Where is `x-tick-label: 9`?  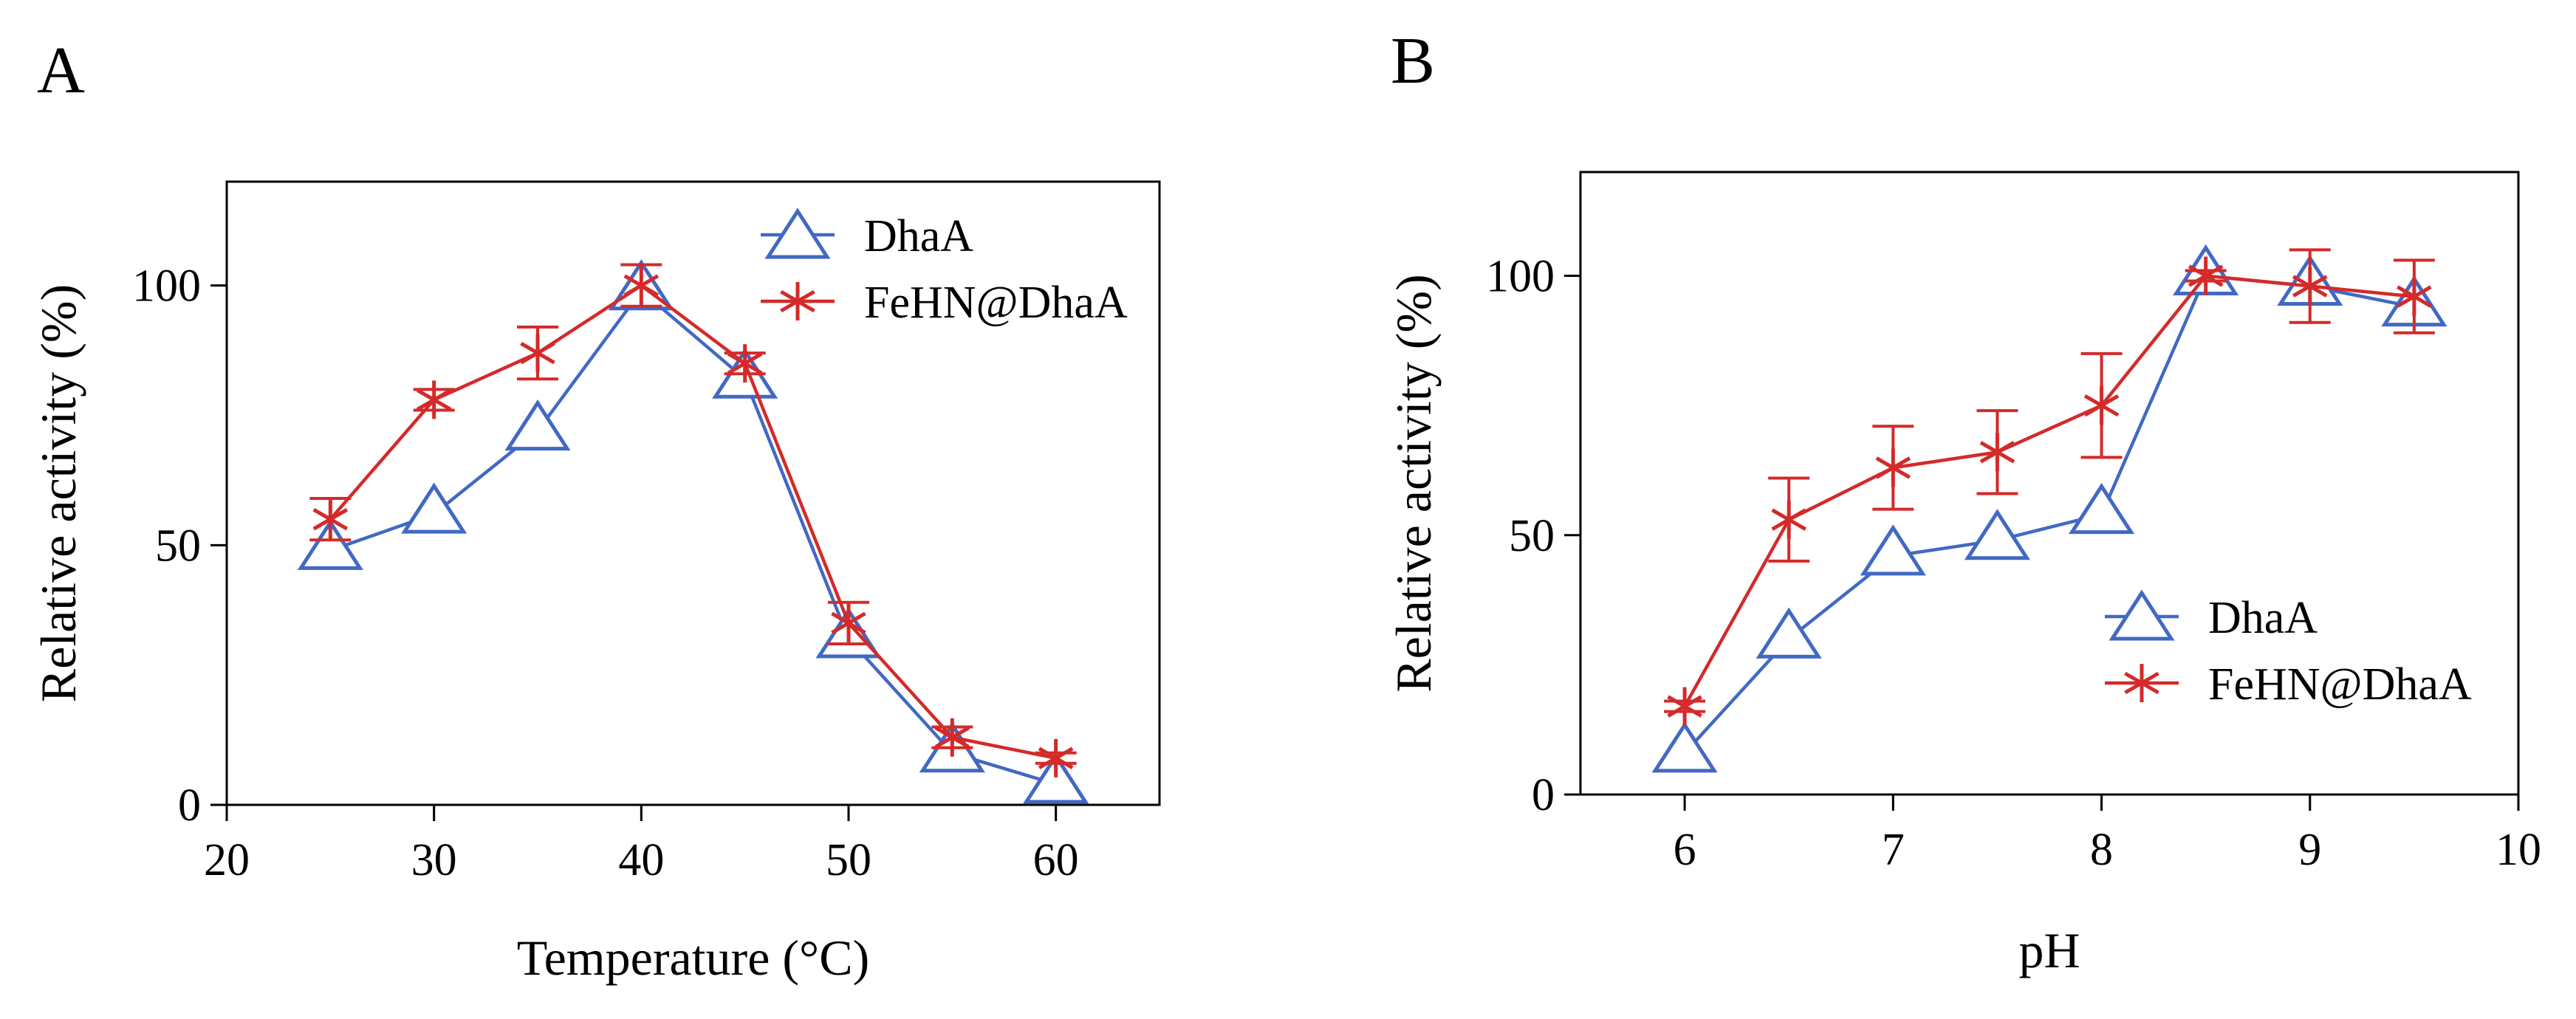
x-tick-label: 9 is located at coordinates (2309, 850).